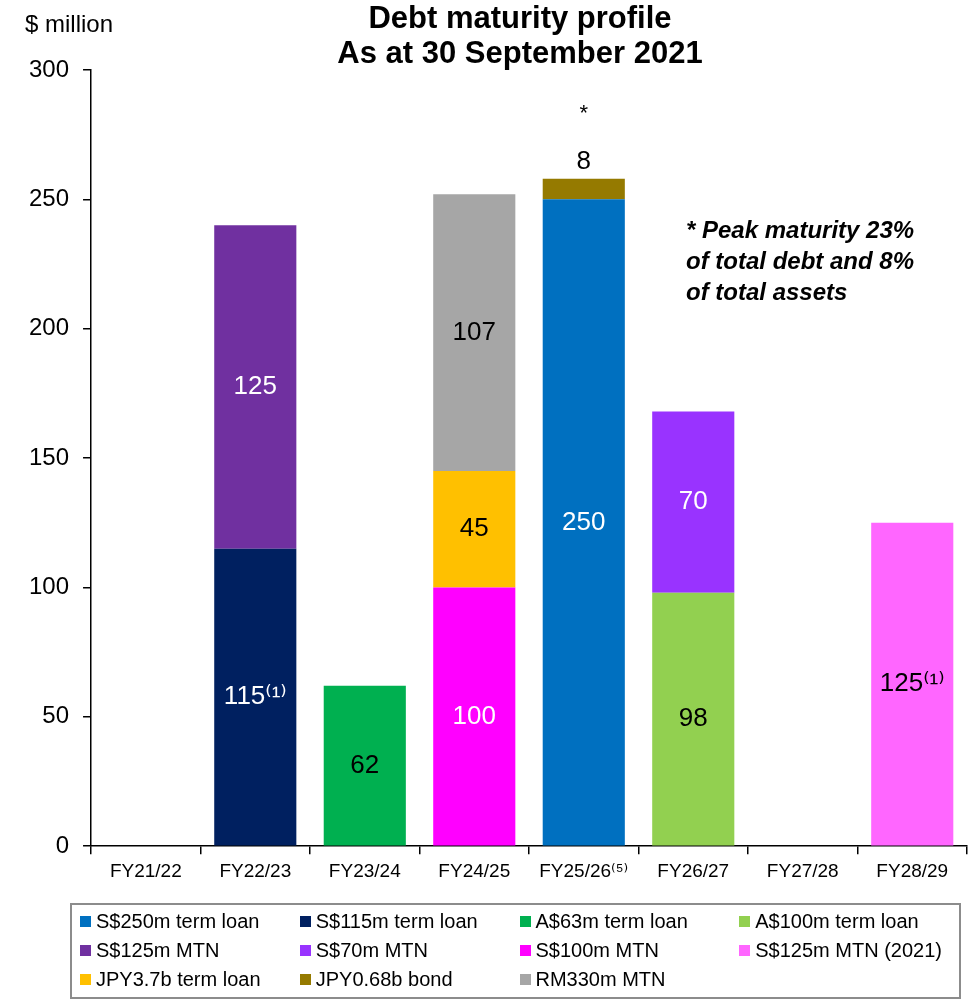  What do you see at coordinates (49, 197) in the screenshot?
I see `y-tick-label: 250` at bounding box center [49, 197].